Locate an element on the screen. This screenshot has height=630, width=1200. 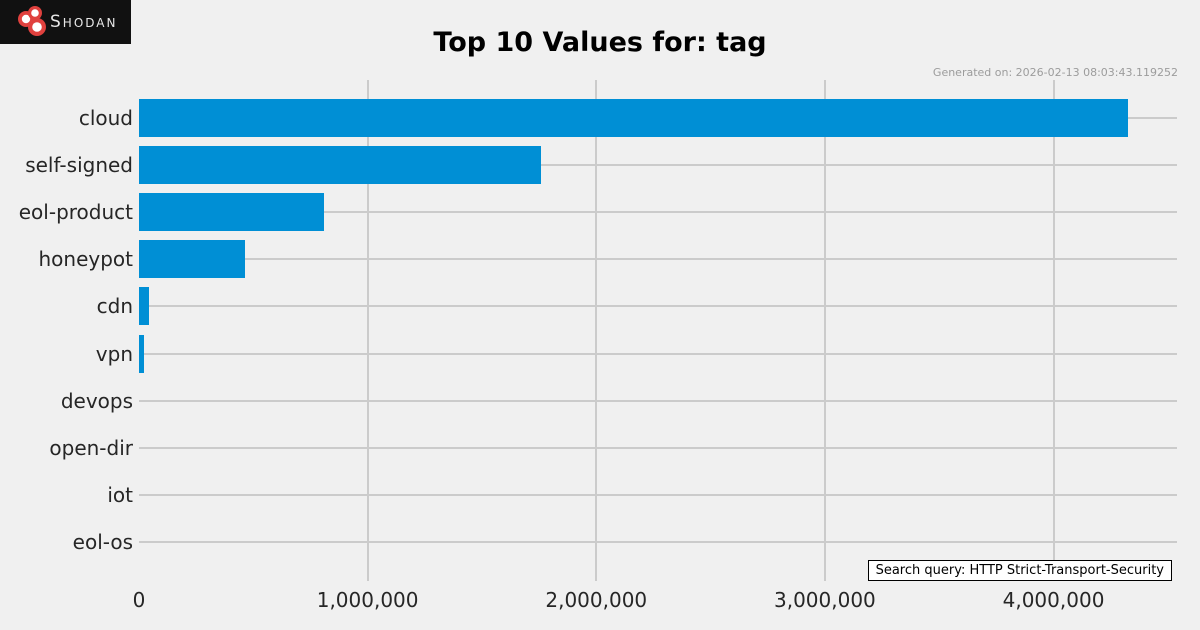
shodan-logo: Shodan is located at coordinates (65, 22).